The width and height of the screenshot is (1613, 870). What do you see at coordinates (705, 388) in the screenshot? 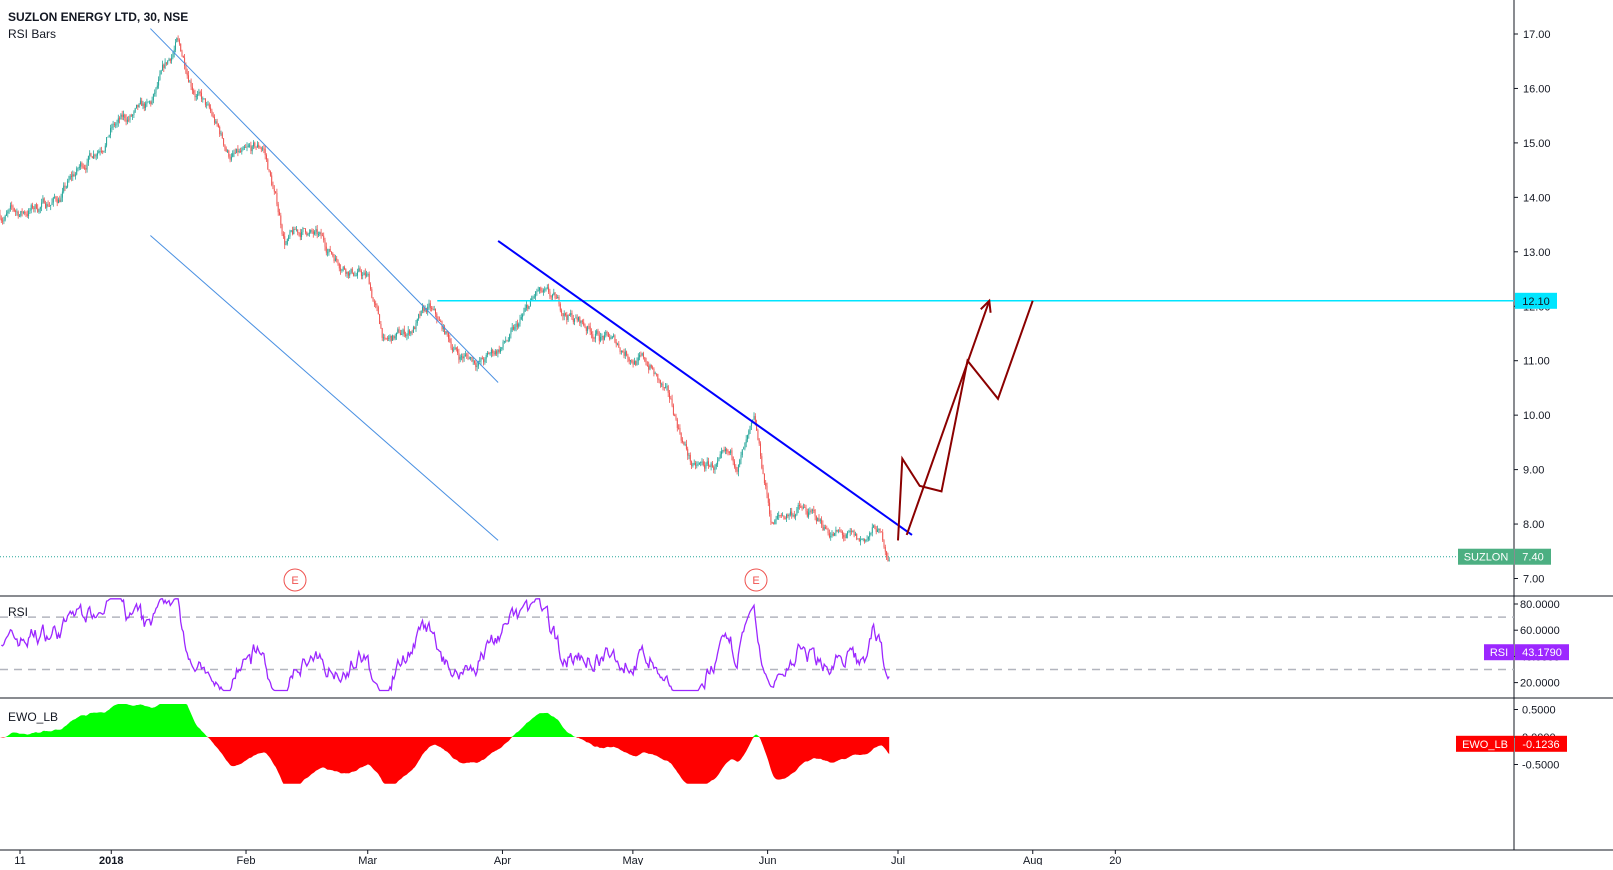
I see `trendline` at bounding box center [705, 388].